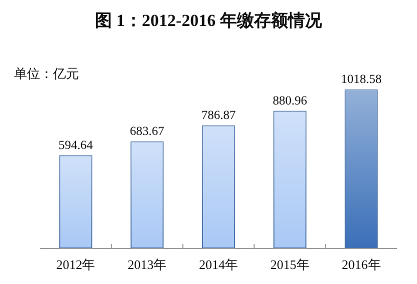 This screenshot has height=284, width=417. What do you see at coordinates (290, 264) in the screenshot?
I see `x-tick-label: 2015年` at bounding box center [290, 264].